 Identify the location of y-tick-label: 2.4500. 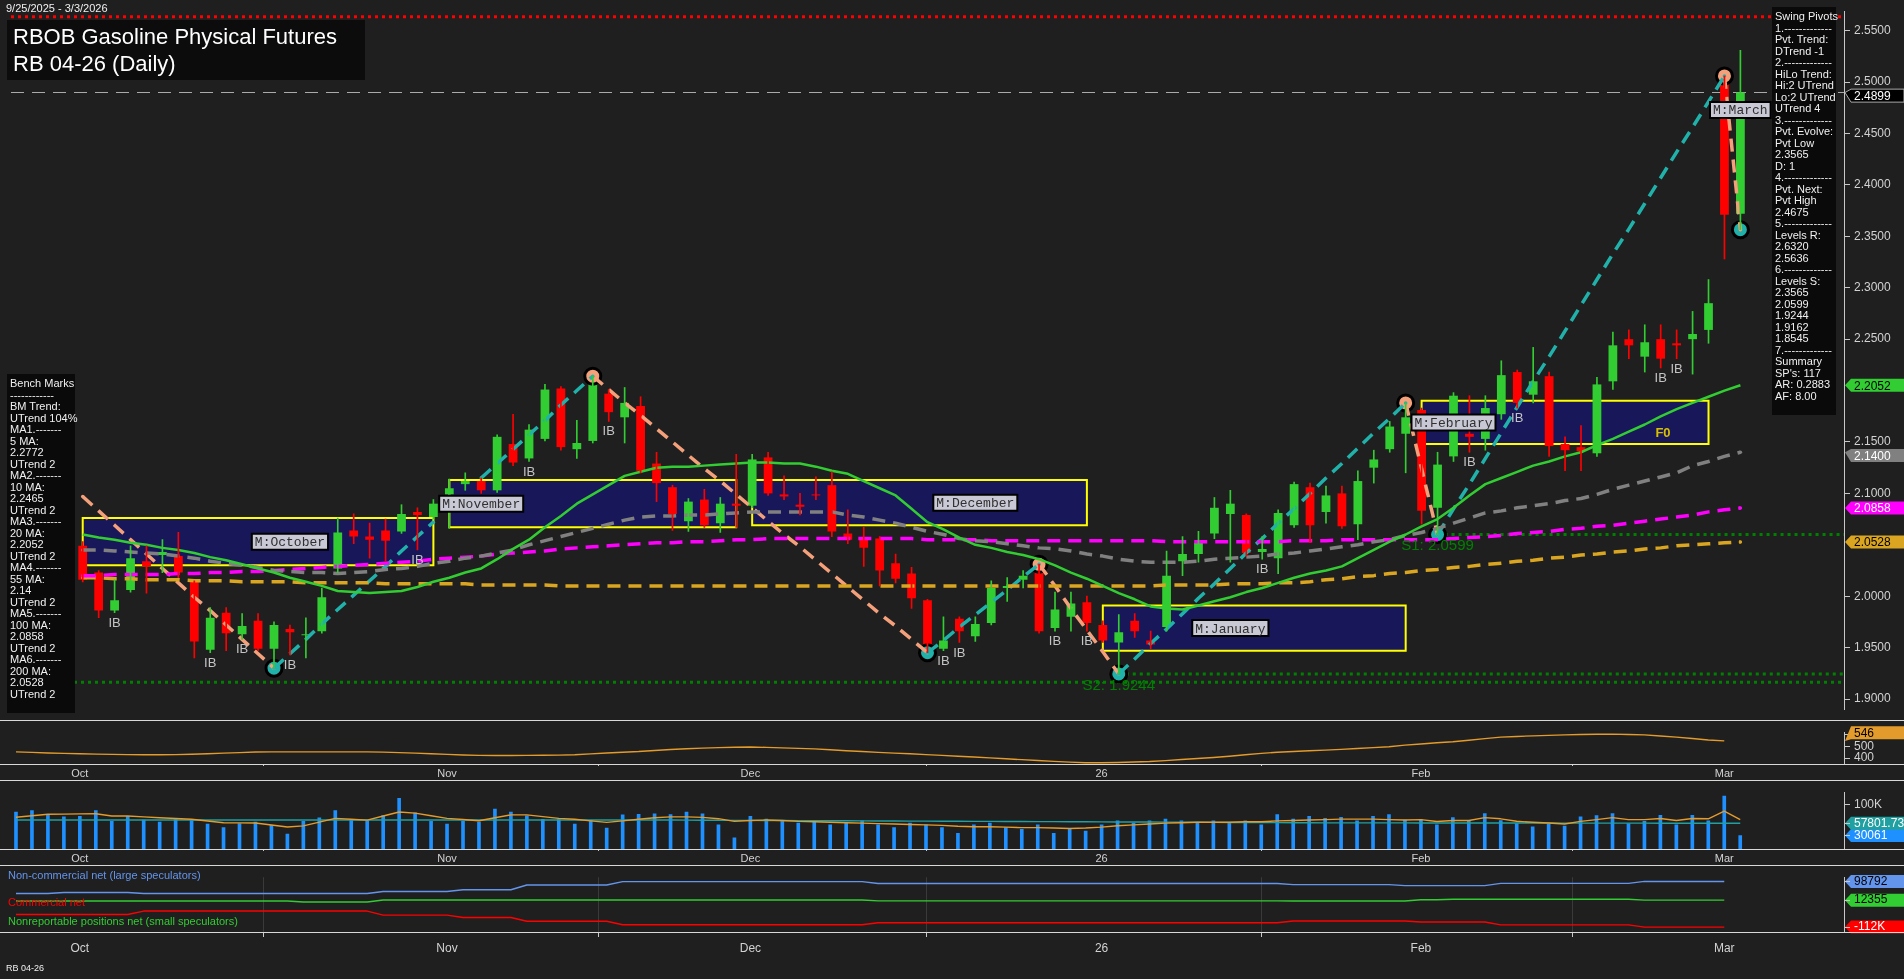
(1873, 132).